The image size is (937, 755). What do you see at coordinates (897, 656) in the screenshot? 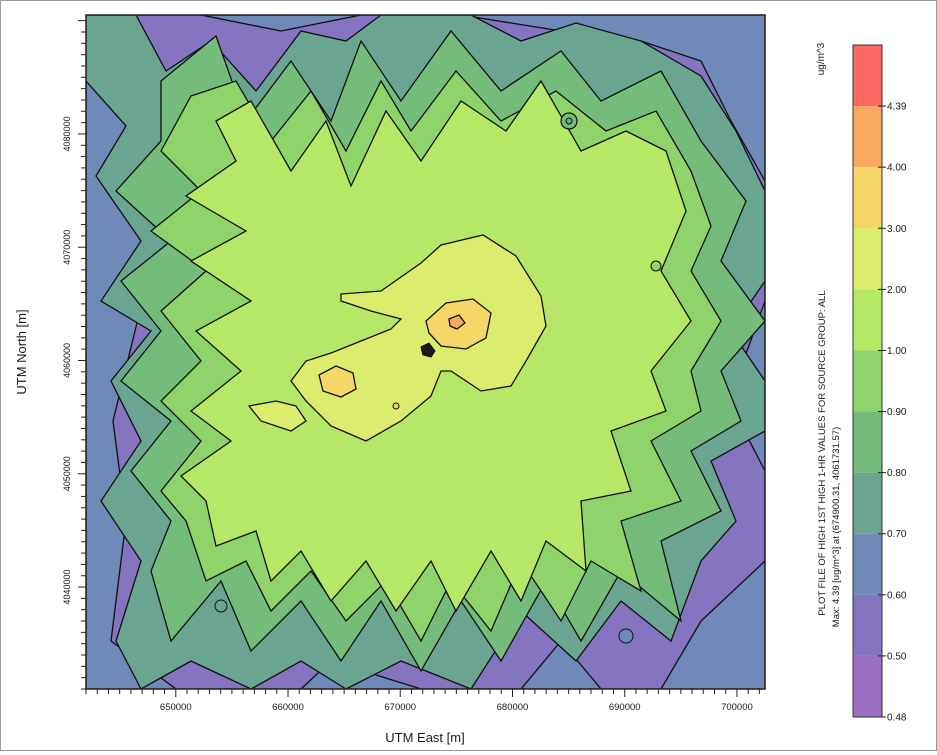
I see `colorbar-label: 0.50` at bounding box center [897, 656].